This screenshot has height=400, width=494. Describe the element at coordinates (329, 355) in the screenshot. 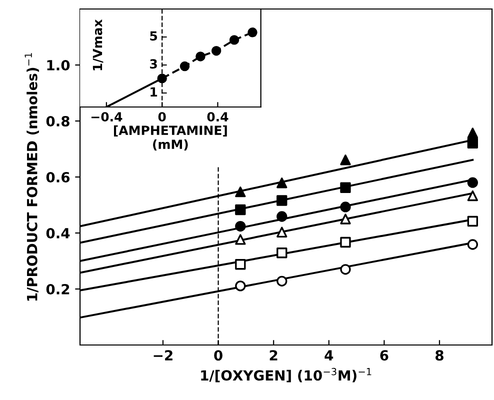

I see `x-tick-label: 4` at that location.